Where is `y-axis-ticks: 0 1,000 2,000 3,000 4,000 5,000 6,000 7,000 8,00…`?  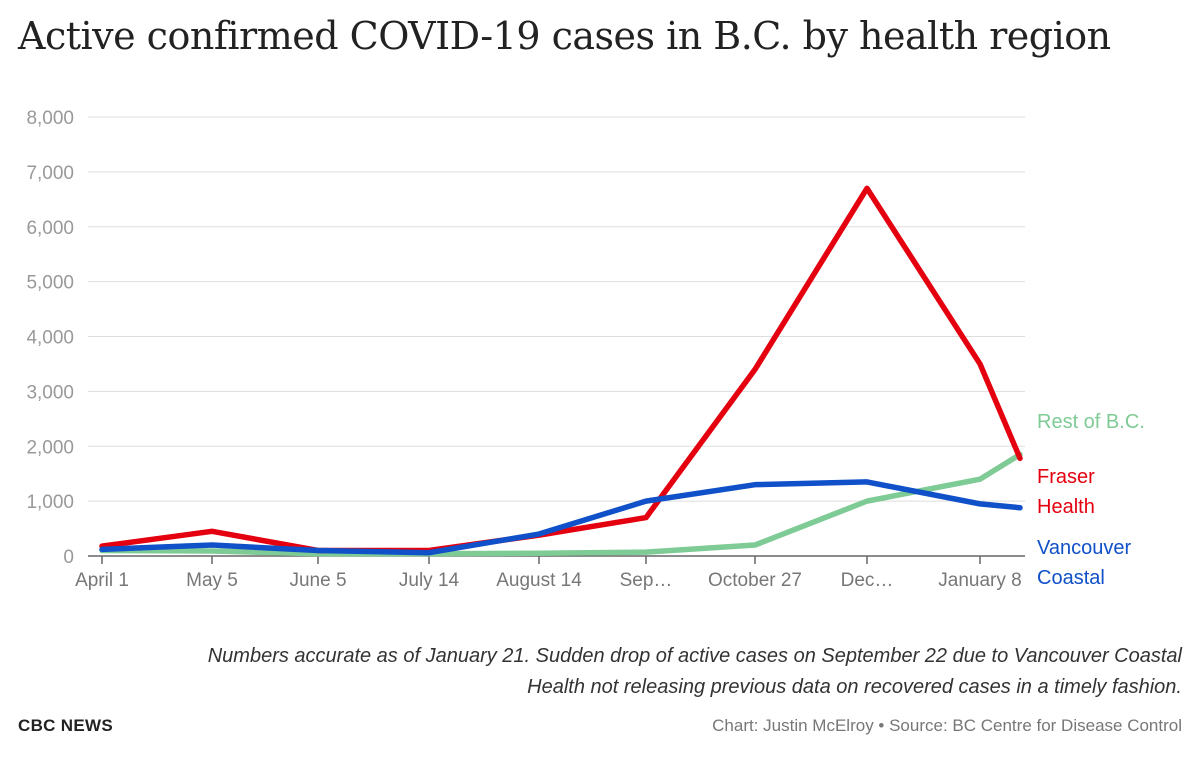
y-axis-ticks: 0 1,000 2,000 3,000 4,000 5,000 6,000 7,000 8,00… is located at coordinates (50, 338).